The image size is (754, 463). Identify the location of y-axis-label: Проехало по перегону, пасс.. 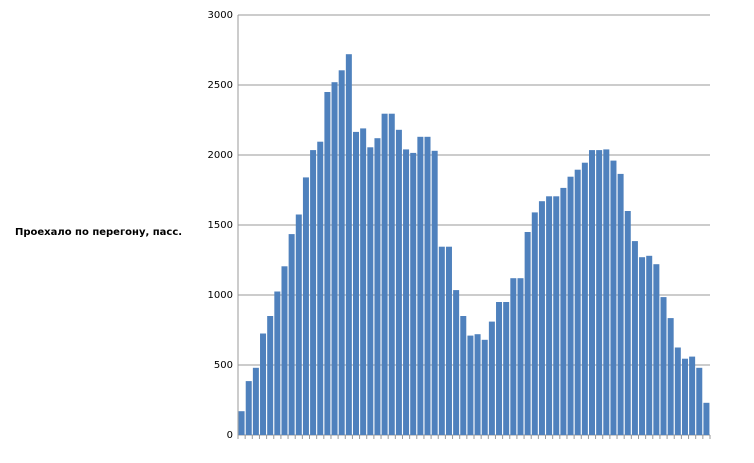
(98, 232).